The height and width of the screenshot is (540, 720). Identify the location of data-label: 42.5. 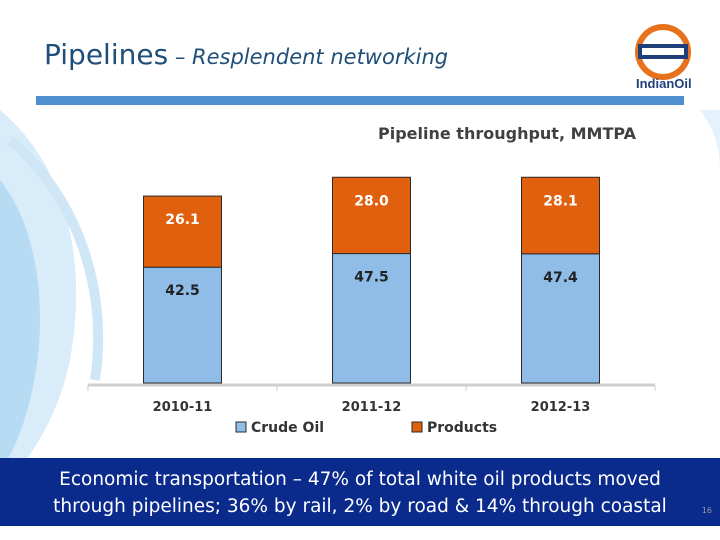
(182, 291).